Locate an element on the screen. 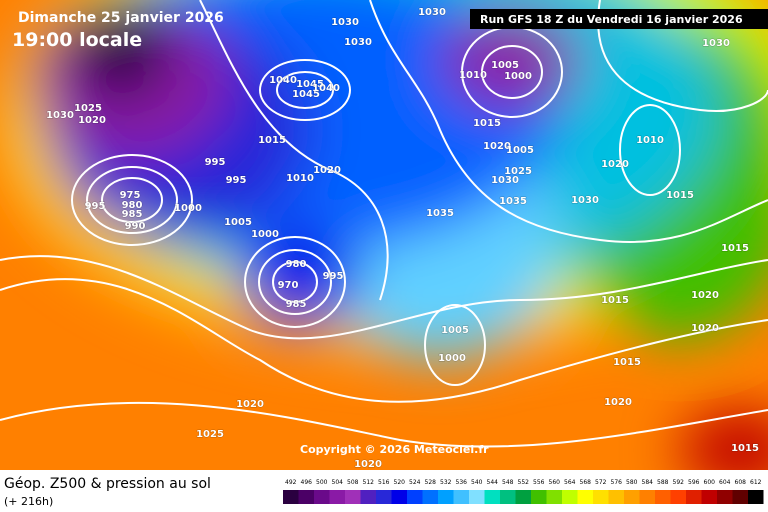 This screenshot has width=768, height=512. colorbar-label: 500 is located at coordinates (322, 482).